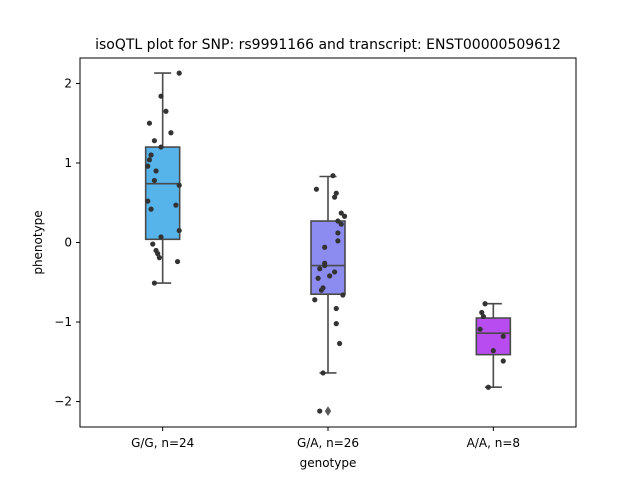 The width and height of the screenshot is (640, 480). I want to click on x-tick-label: G/A, n=26, so click(328, 443).